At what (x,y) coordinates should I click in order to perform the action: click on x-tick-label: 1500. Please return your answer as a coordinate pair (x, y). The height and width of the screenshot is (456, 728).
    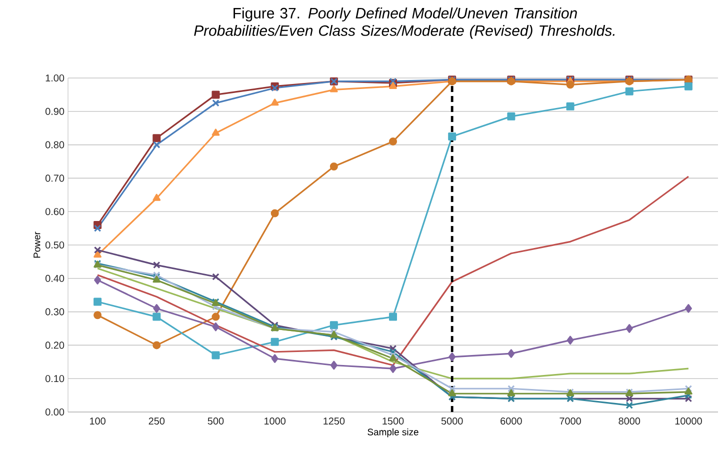
    Looking at the image, I should click on (393, 421).